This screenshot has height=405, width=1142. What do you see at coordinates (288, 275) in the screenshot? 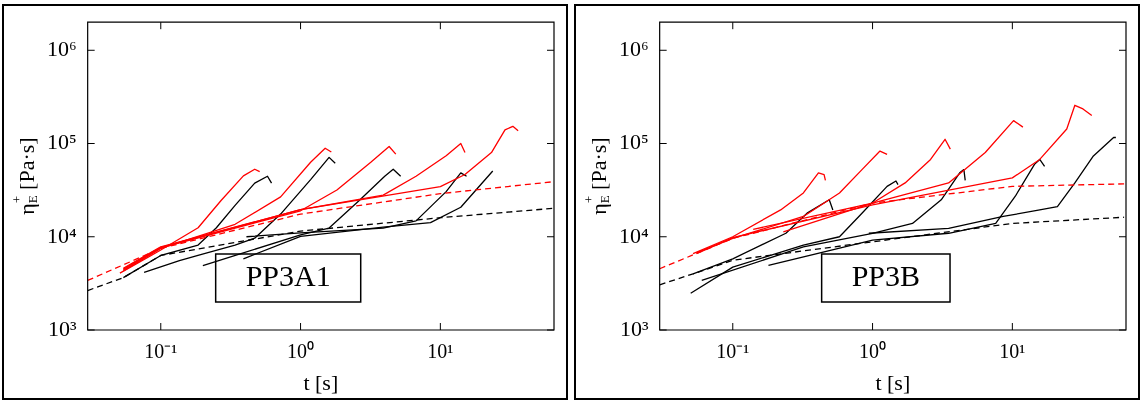
I see `annotation: PP3A1` at bounding box center [288, 275].